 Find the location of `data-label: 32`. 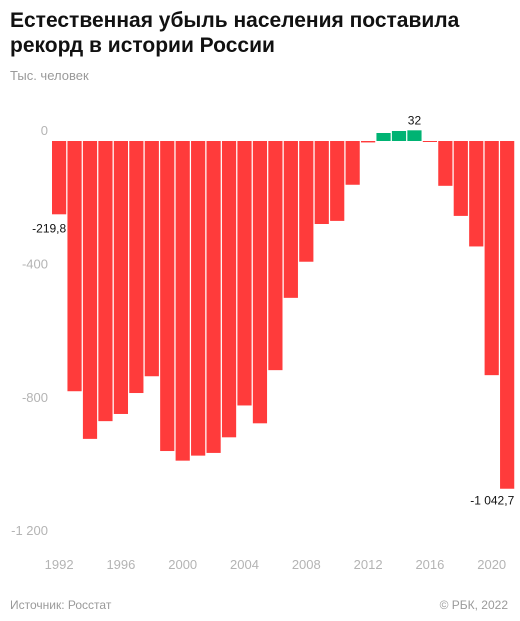

data-label: 32 is located at coordinates (415, 120).